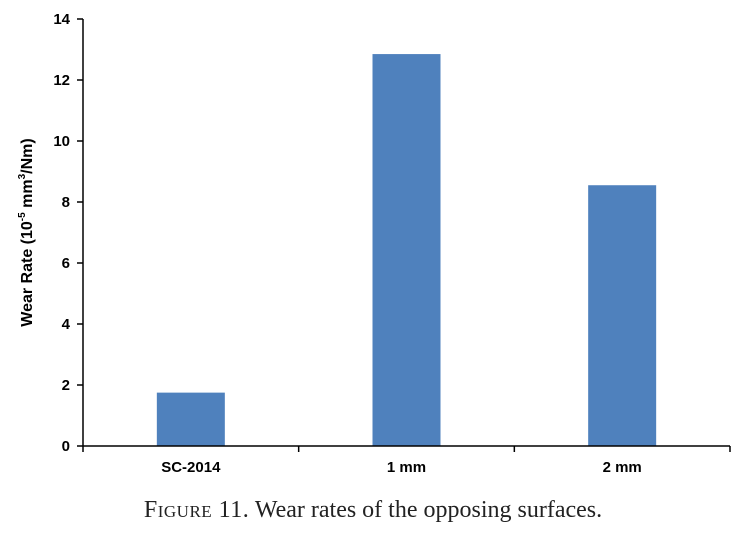  I want to click on y-axis-title-suffix: /Nm), so click(27, 156).